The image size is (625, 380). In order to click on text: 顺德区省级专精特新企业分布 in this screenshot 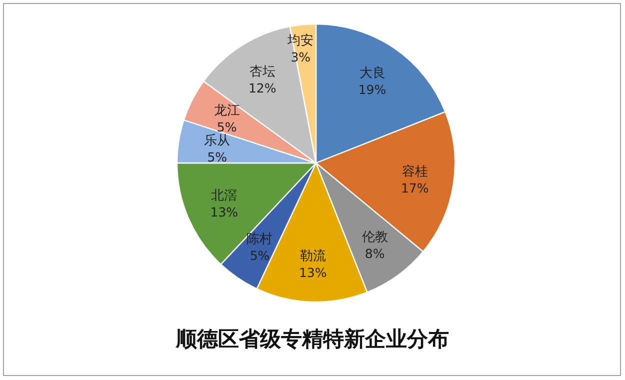, I will do `click(312, 338)`.